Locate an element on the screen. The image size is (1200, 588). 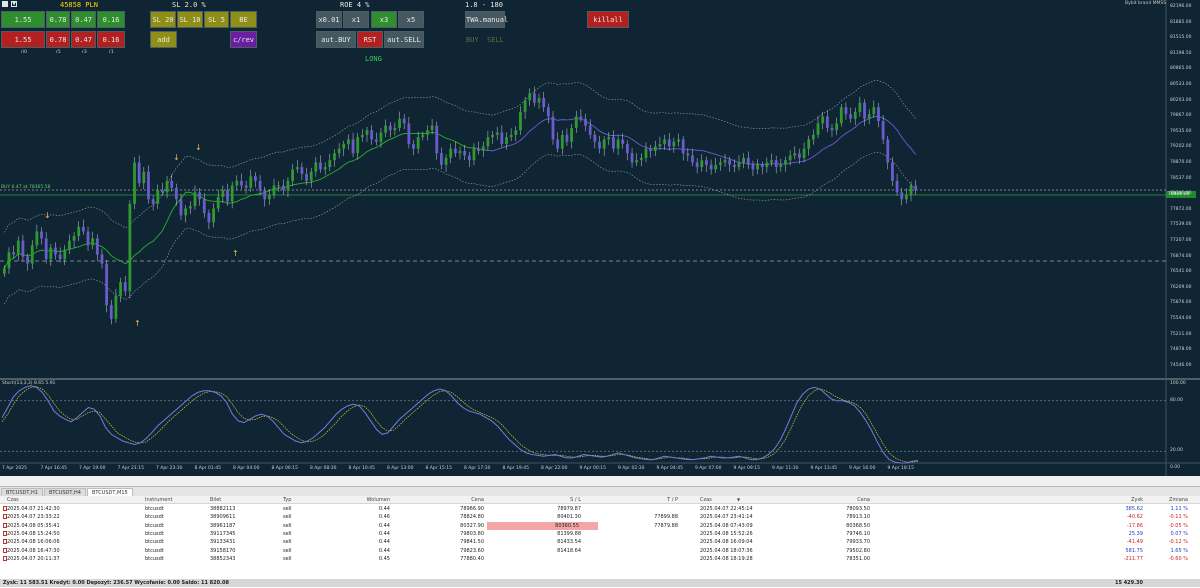
column-header: S / L is located at coordinates (575, 500).